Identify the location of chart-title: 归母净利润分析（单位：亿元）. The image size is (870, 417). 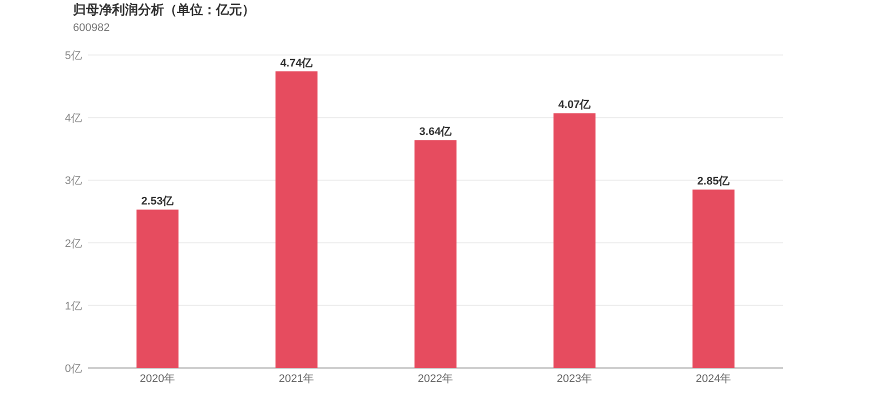
(163, 9).